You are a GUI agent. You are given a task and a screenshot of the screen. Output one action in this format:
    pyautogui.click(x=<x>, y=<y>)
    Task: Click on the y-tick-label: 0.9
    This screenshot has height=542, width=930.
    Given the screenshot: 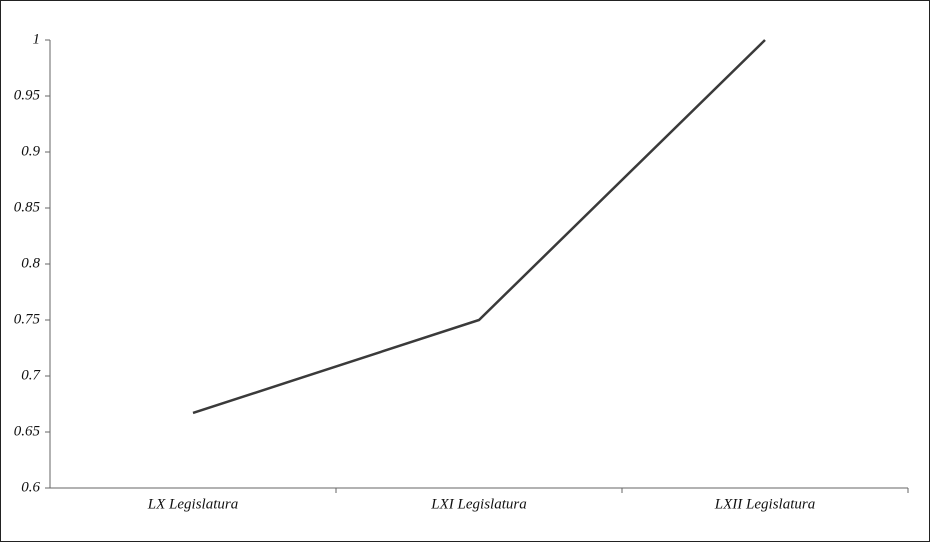 What is the action you would take?
    pyautogui.click(x=30, y=151)
    